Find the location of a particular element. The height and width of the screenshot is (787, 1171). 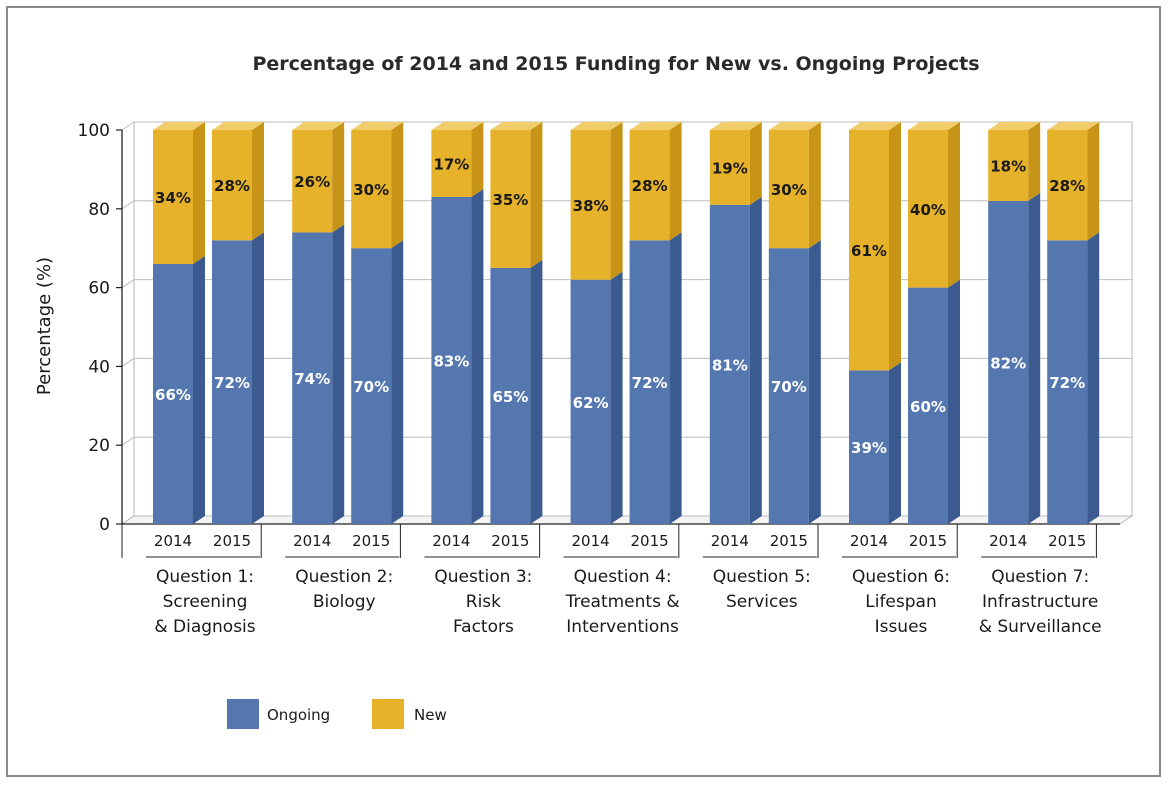

x-category-label: Treatments & is located at coordinates (622, 602).